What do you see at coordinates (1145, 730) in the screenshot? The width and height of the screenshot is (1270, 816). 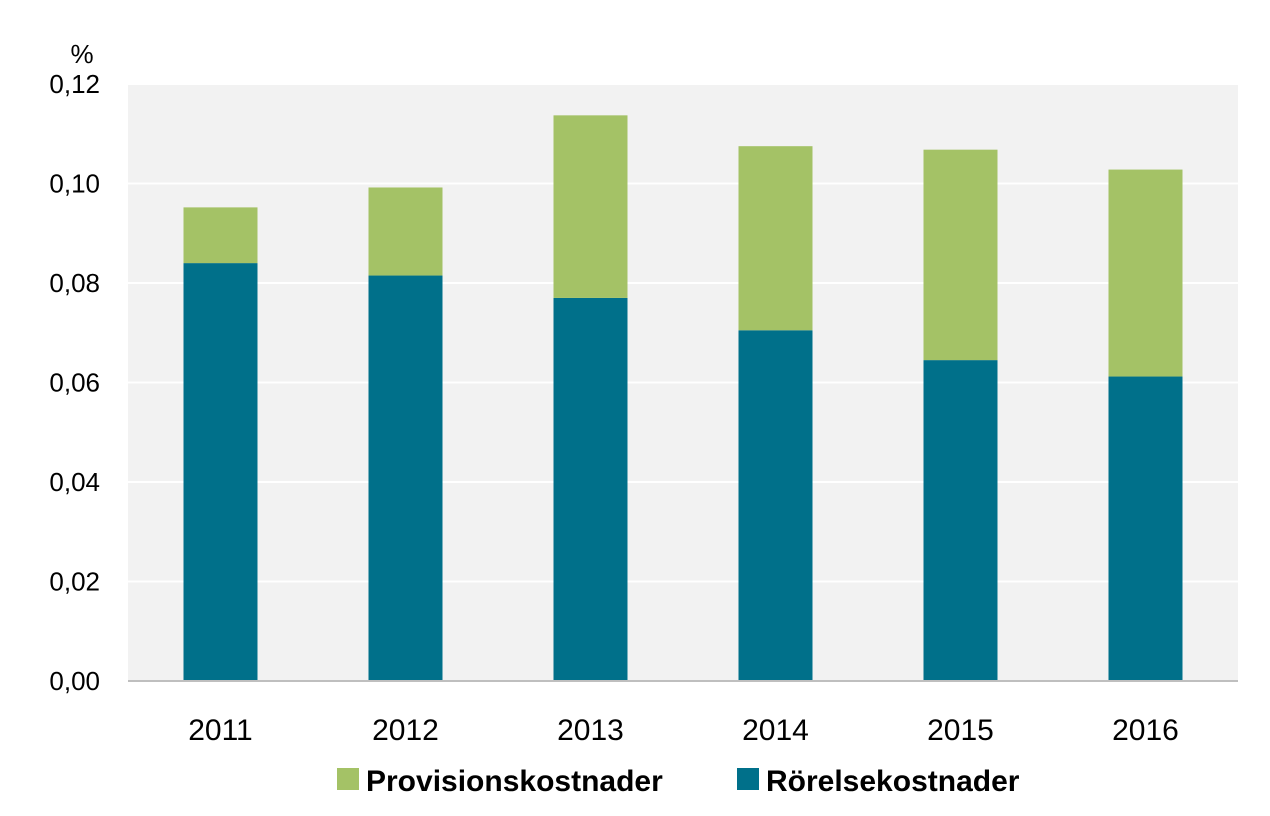 I see `x-tick-label: 2016` at bounding box center [1145, 730].